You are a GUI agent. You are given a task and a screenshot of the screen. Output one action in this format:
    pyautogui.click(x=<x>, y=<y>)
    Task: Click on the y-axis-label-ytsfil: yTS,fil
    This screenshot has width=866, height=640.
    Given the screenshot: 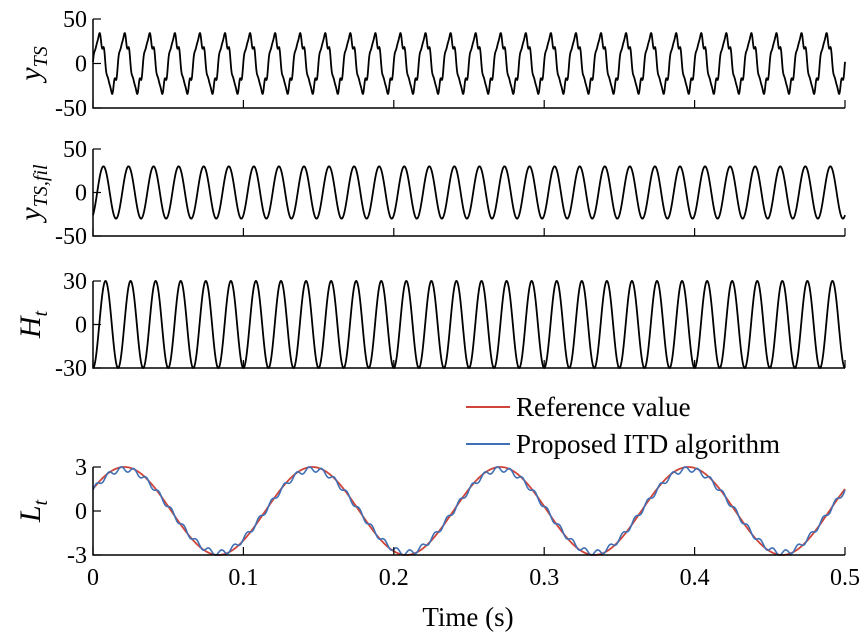 What is the action you would take?
    pyautogui.click(x=33, y=194)
    